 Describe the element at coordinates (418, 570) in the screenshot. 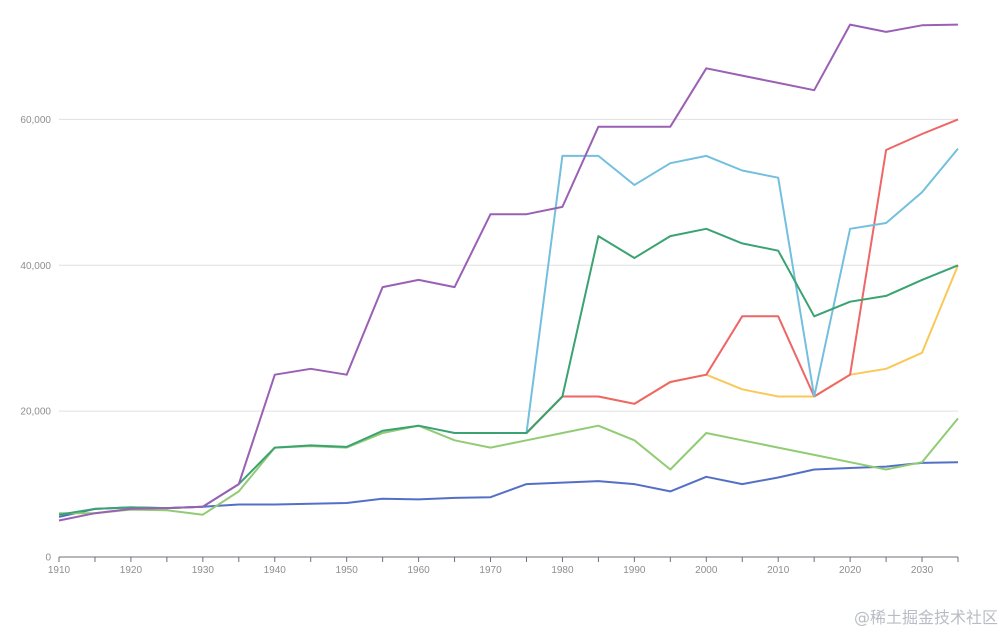

I see `x-tick-label: 1960` at that location.